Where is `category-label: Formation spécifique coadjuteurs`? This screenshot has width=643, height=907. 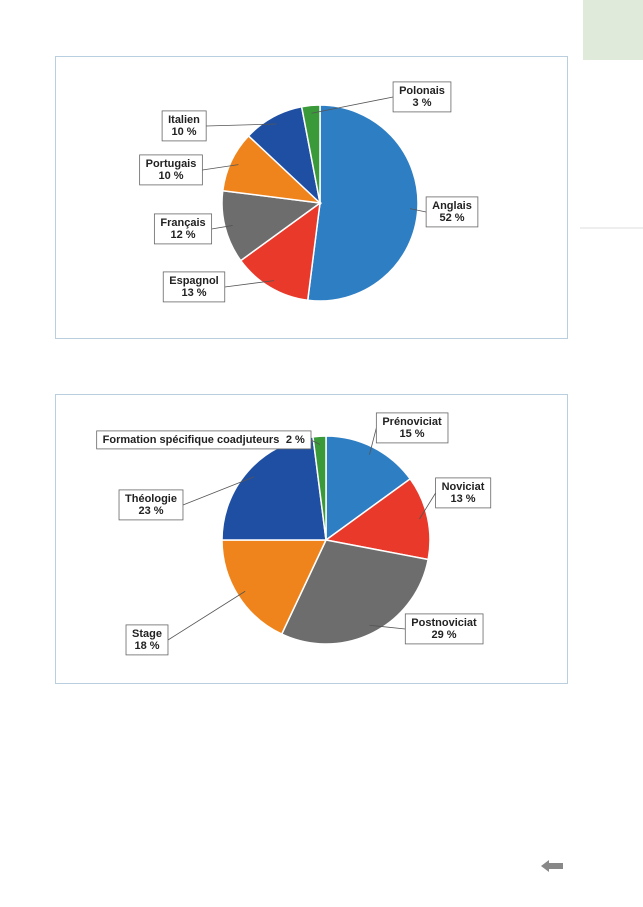 category-label: Formation spécifique coadjuteurs is located at coordinates (191, 440).